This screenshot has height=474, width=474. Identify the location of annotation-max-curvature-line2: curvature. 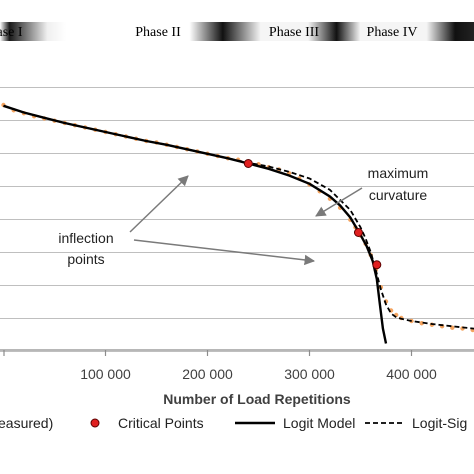
(398, 195).